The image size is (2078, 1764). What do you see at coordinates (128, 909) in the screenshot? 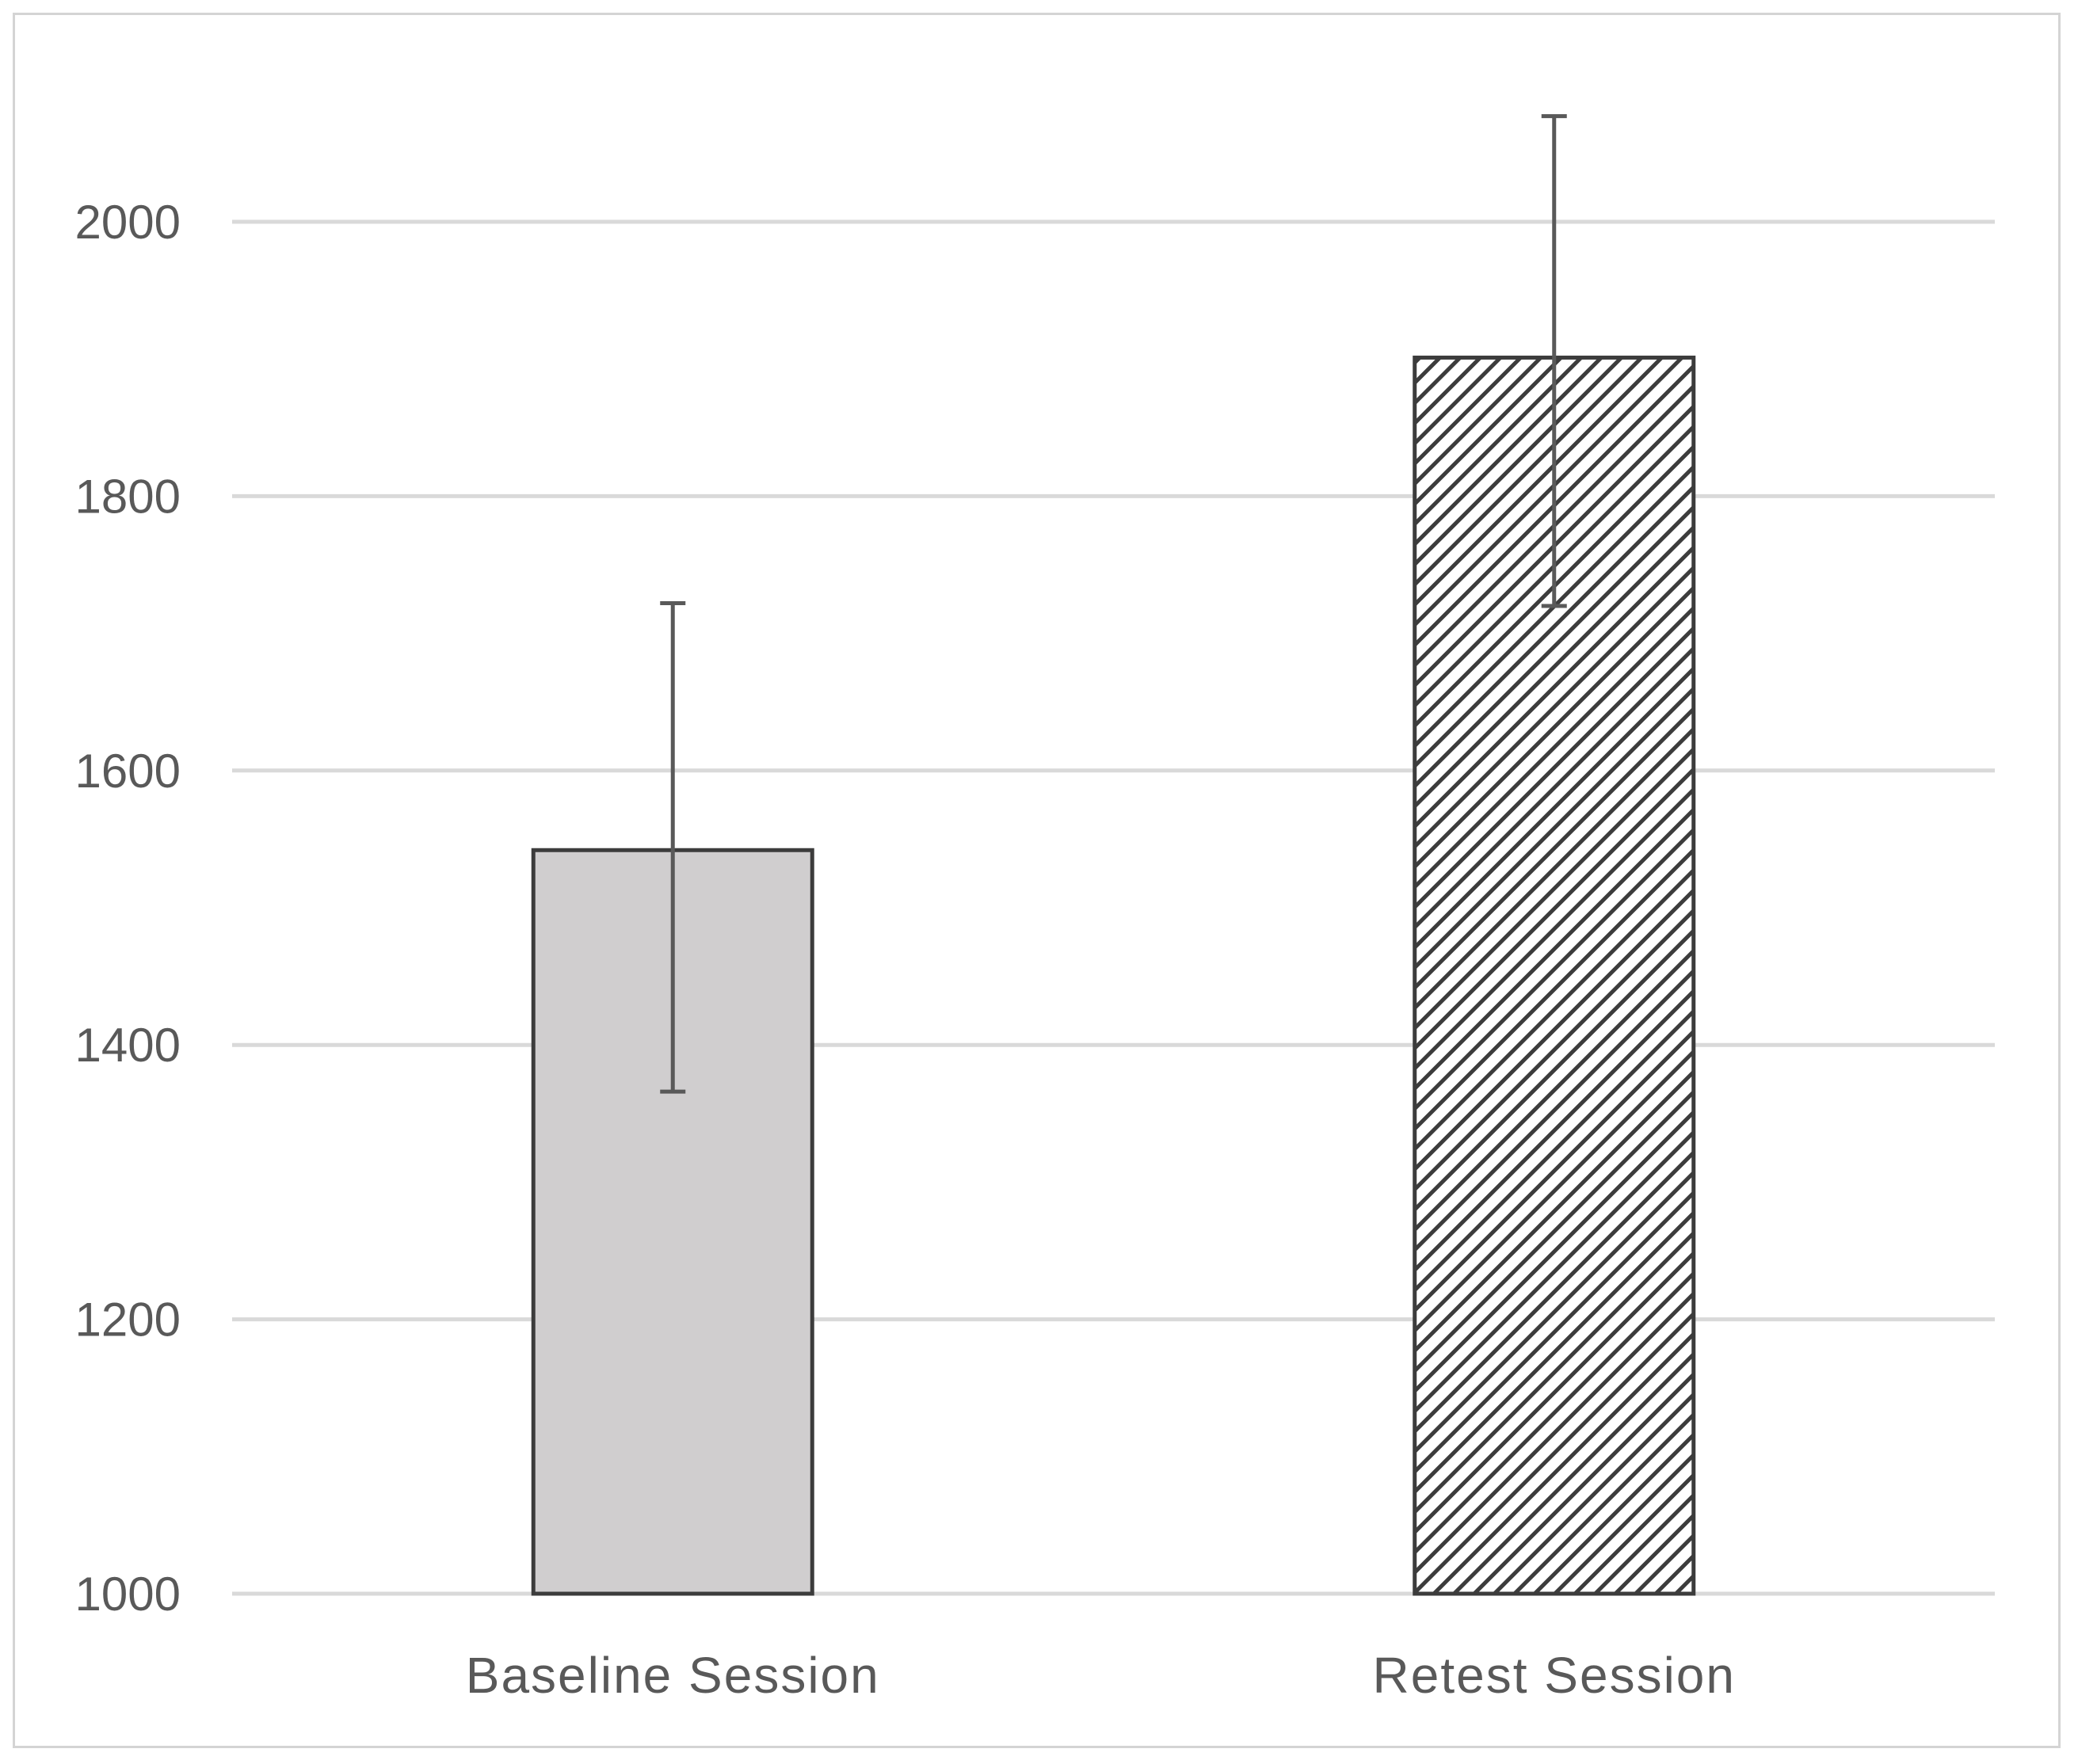
I see `y-axis-tick-labels: 1000 1200 1400 1600 1800 2000` at bounding box center [128, 909].